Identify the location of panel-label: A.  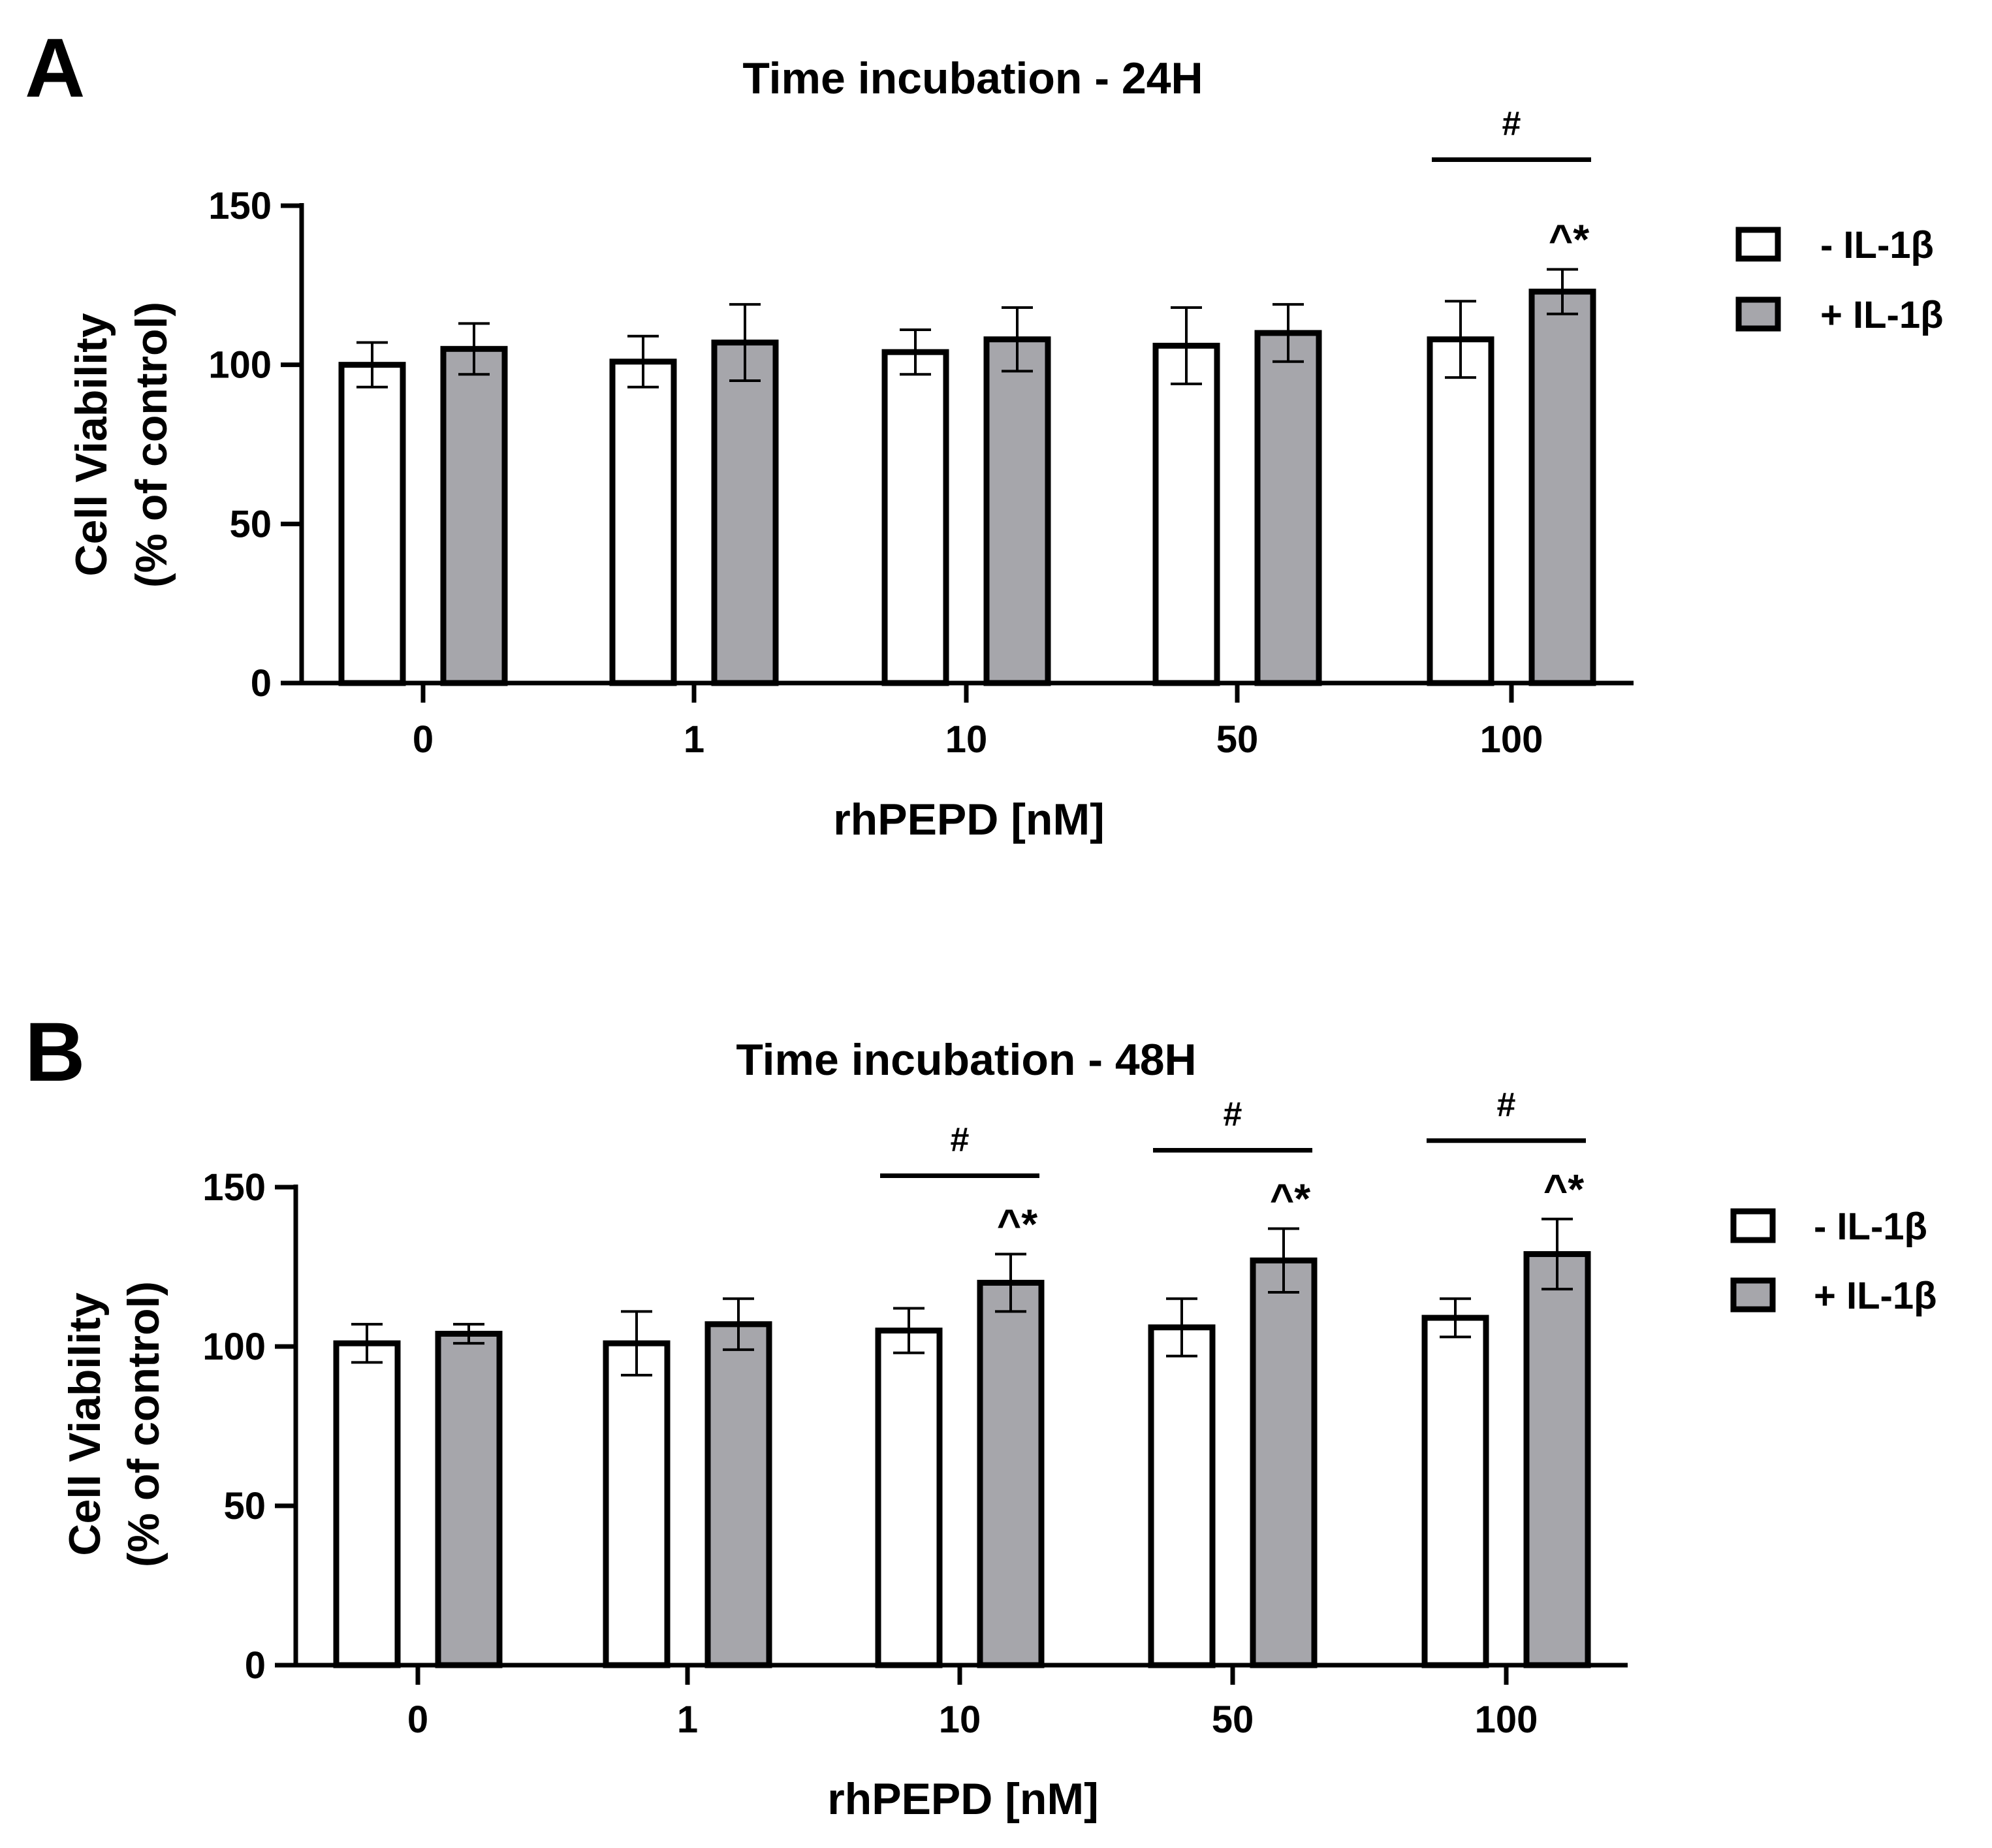
(55, 68).